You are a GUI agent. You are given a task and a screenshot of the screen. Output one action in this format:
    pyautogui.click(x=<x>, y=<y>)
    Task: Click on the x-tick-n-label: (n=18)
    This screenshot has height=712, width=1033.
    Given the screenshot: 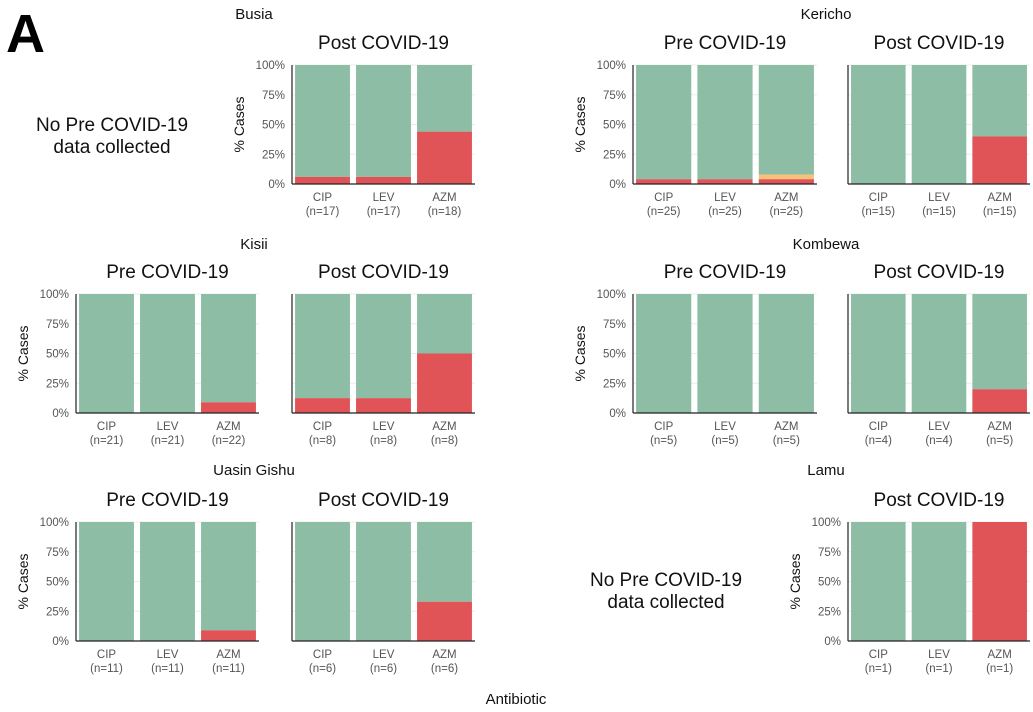 What is the action you would take?
    pyautogui.click(x=445, y=212)
    